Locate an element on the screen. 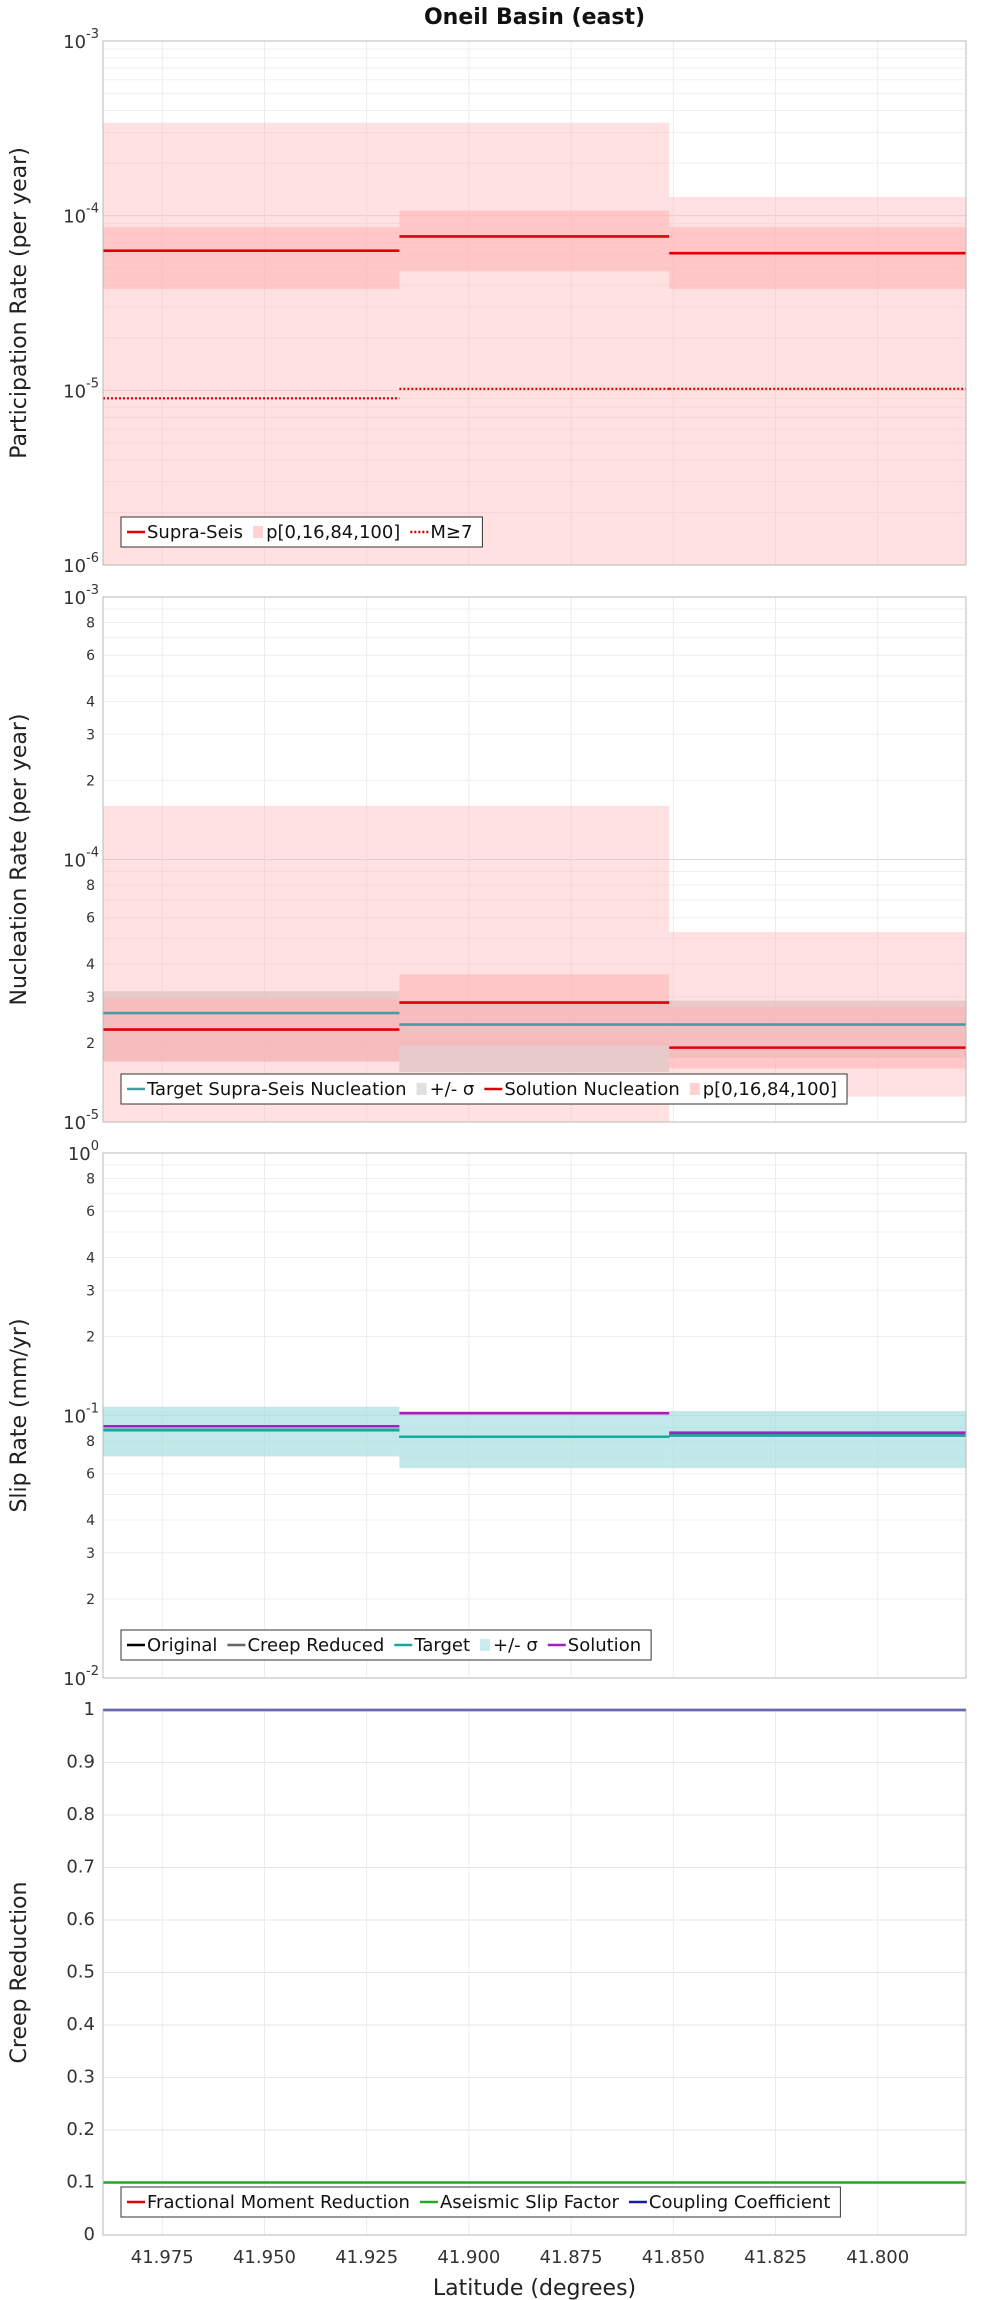 This screenshot has width=1000, height=2300. legend-label: Original is located at coordinates (182, 1645).